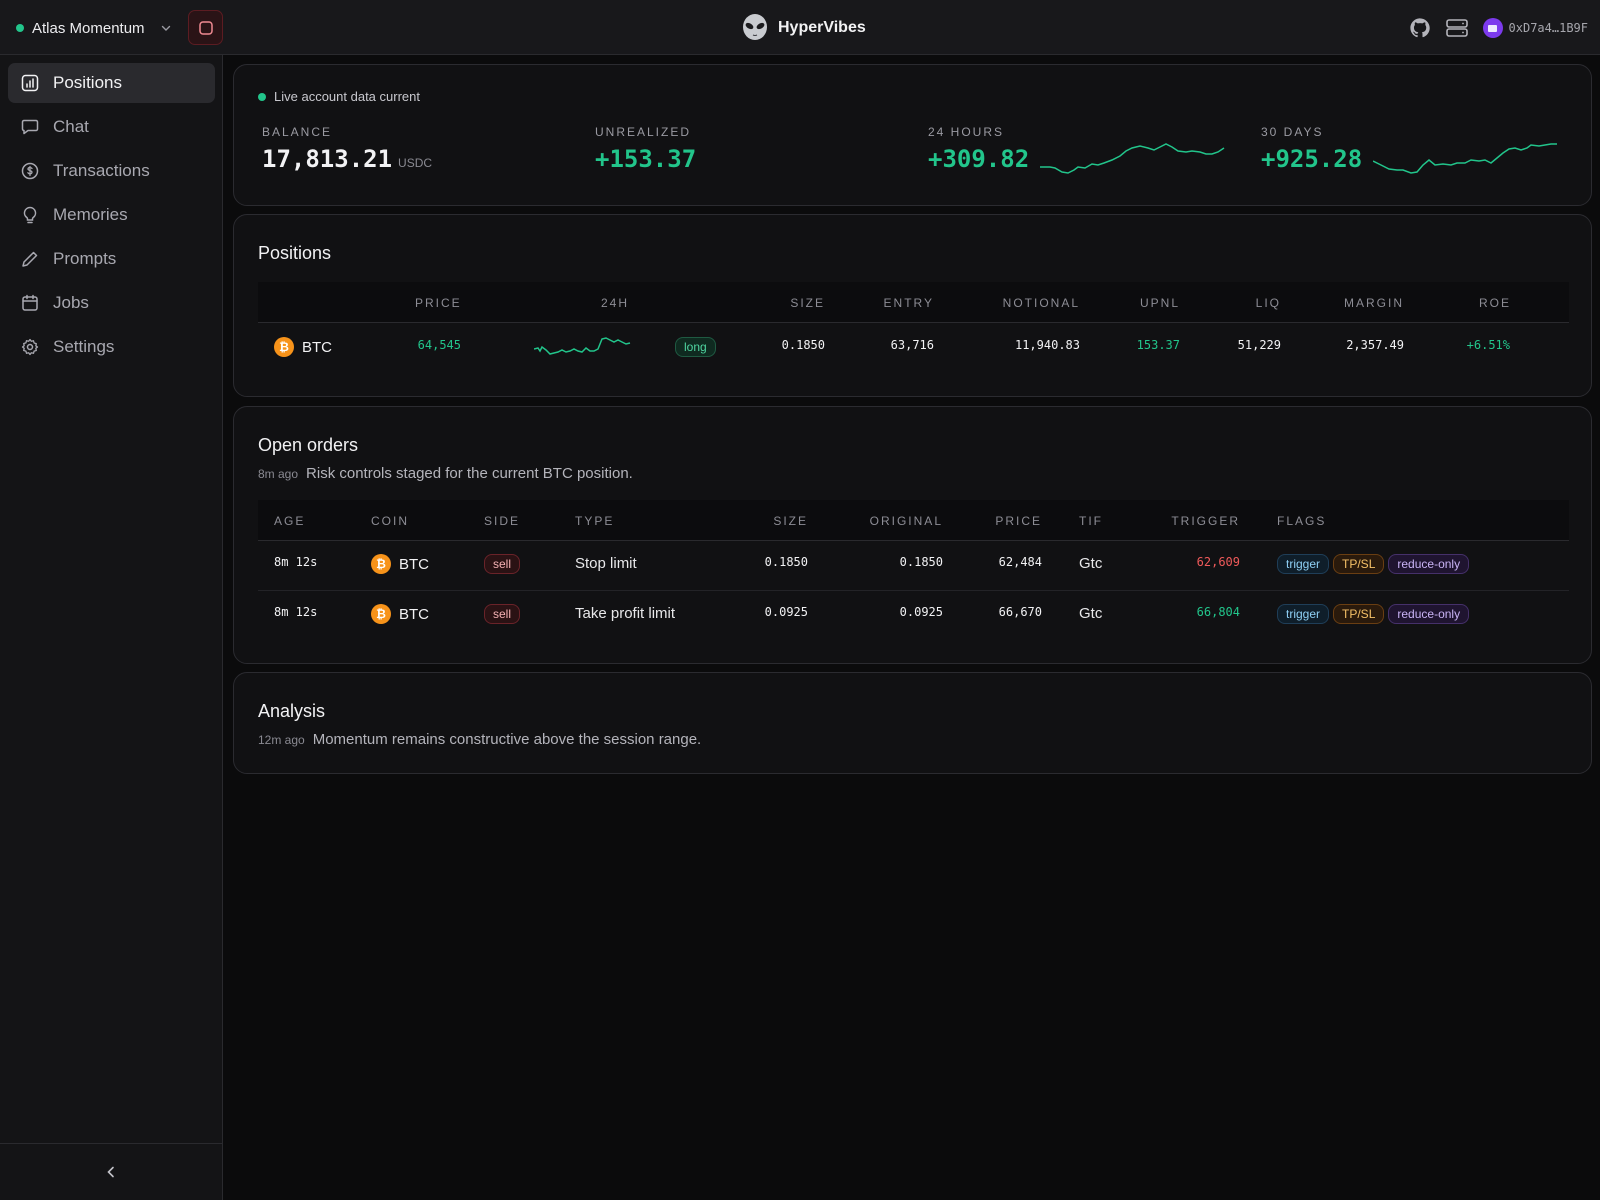 The height and width of the screenshot is (1200, 1600). What do you see at coordinates (606, 563) in the screenshot?
I see `type-cell: Stop limit` at bounding box center [606, 563].